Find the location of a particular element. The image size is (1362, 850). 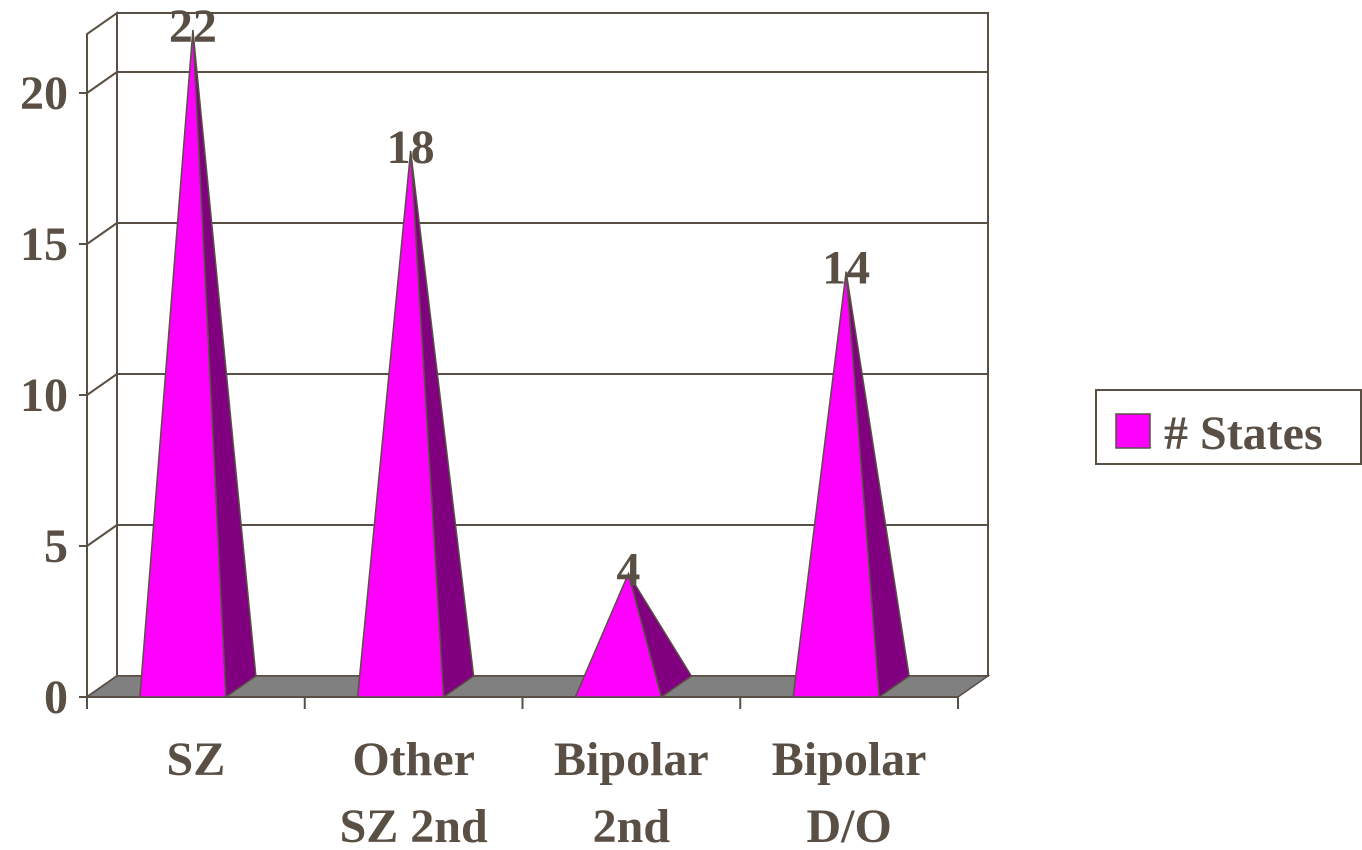

legend-label: # States is located at coordinates (1243, 433).